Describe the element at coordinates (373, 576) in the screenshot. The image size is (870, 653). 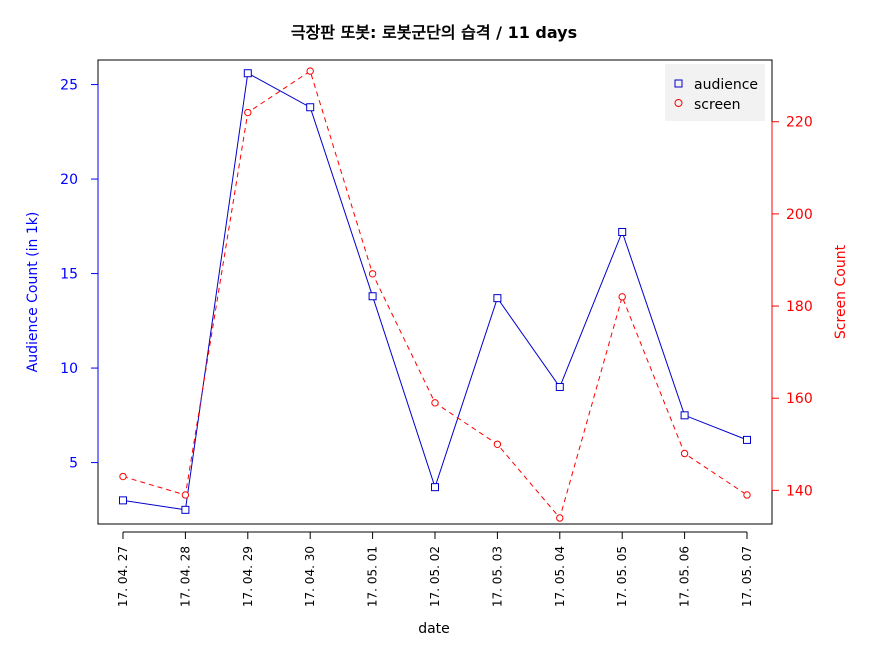
I see `x-tick-label: 17. 05. 01` at that location.